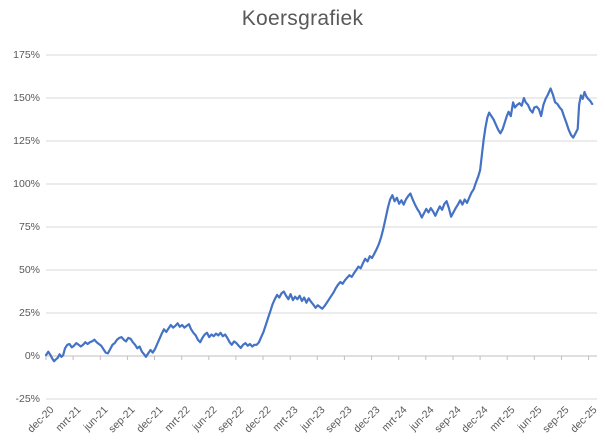  What do you see at coordinates (26, 98) in the screenshot?
I see `y-axis-label: 150%` at bounding box center [26, 98].